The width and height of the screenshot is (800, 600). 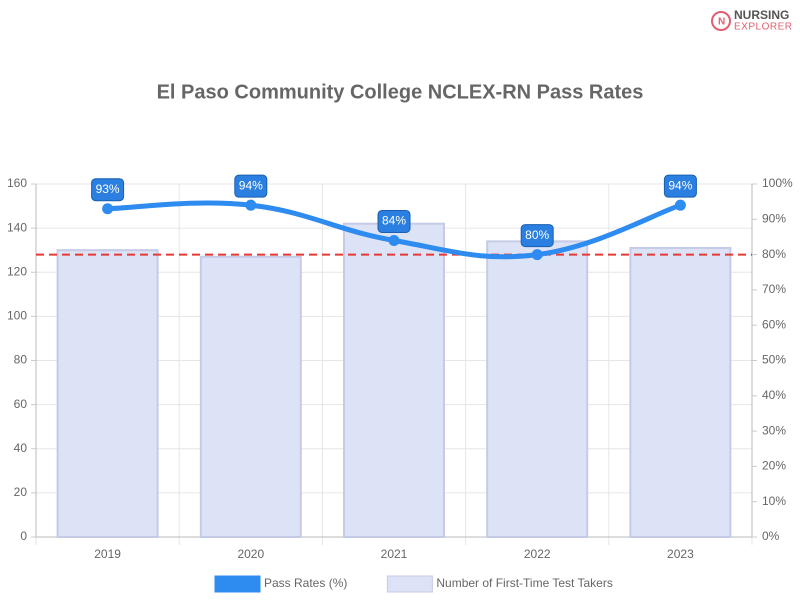 What do you see at coordinates (774, 324) in the screenshot?
I see `y2-tick-label: 60%` at bounding box center [774, 324].